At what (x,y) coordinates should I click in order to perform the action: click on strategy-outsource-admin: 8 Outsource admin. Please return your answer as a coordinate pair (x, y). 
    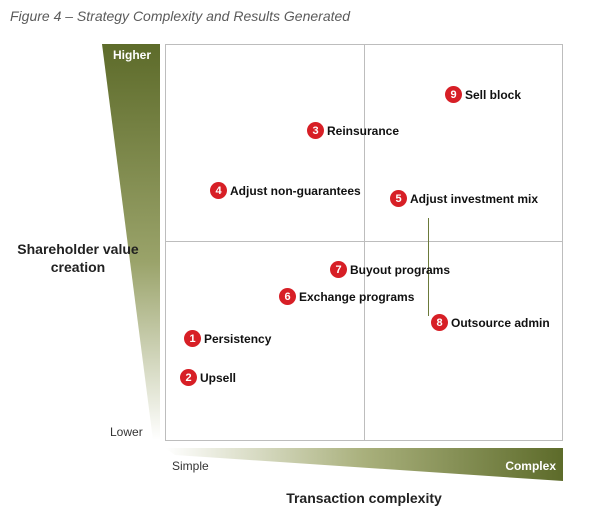
    Looking at the image, I should click on (490, 322).